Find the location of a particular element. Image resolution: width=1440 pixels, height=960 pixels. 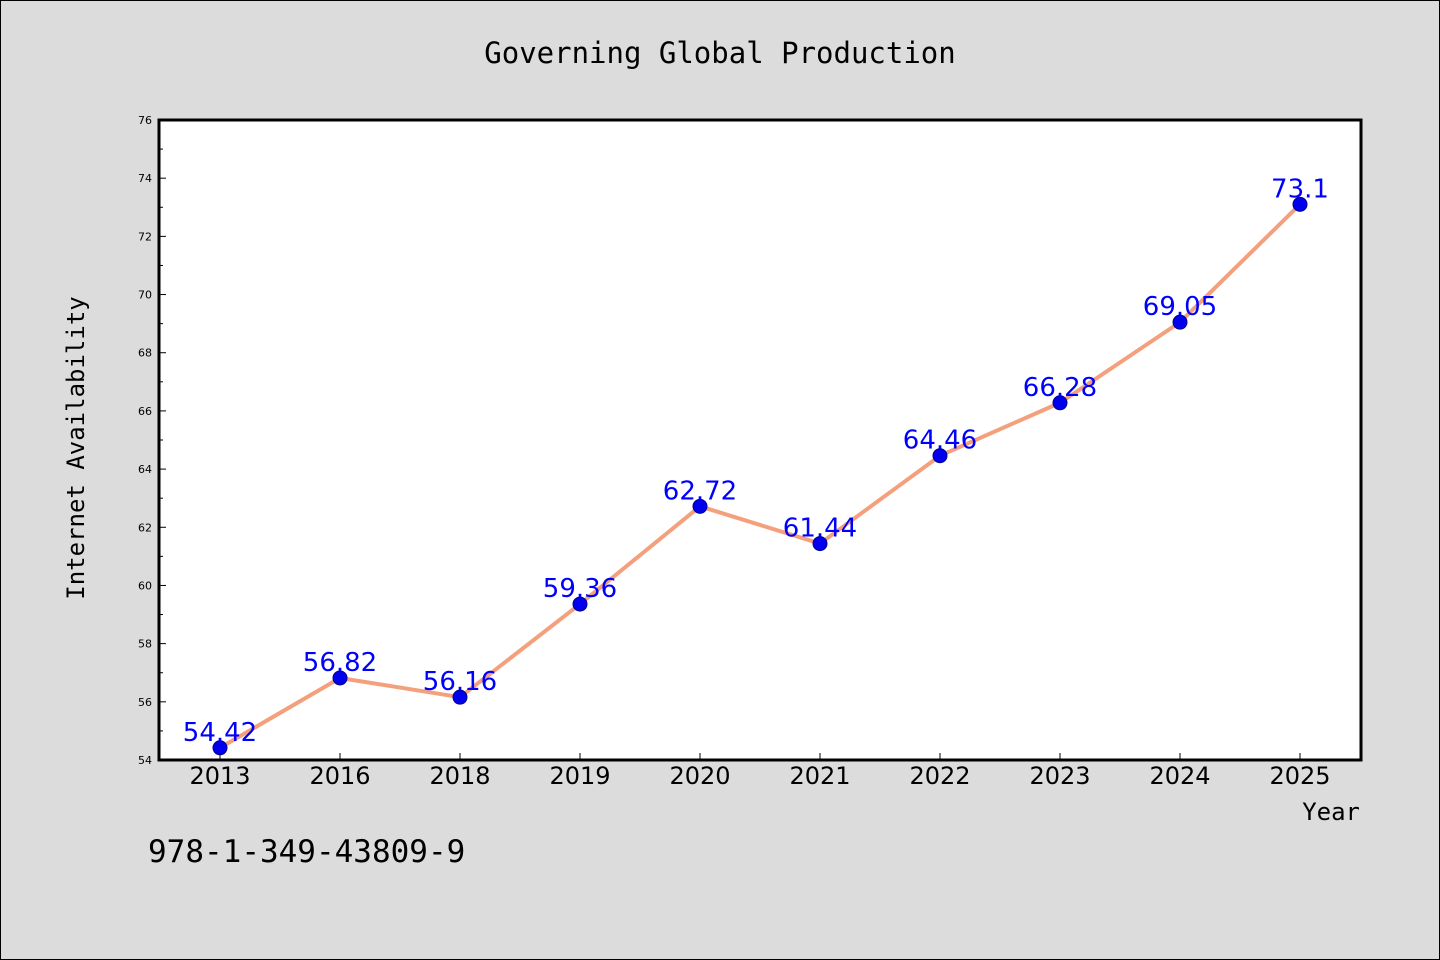

data-label: 69.05 is located at coordinates (1180, 307).